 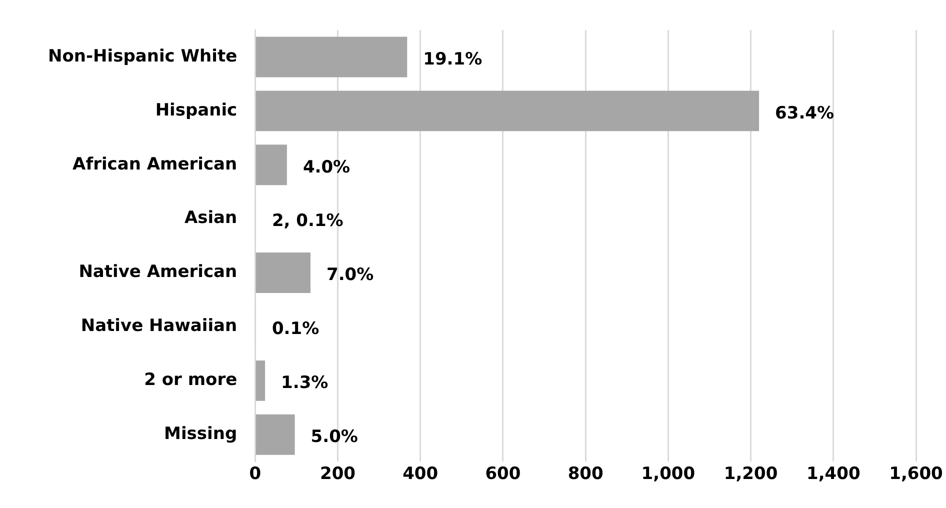 What do you see at coordinates (211, 218) in the screenshot?
I see `y-tick-label: Asian` at bounding box center [211, 218].